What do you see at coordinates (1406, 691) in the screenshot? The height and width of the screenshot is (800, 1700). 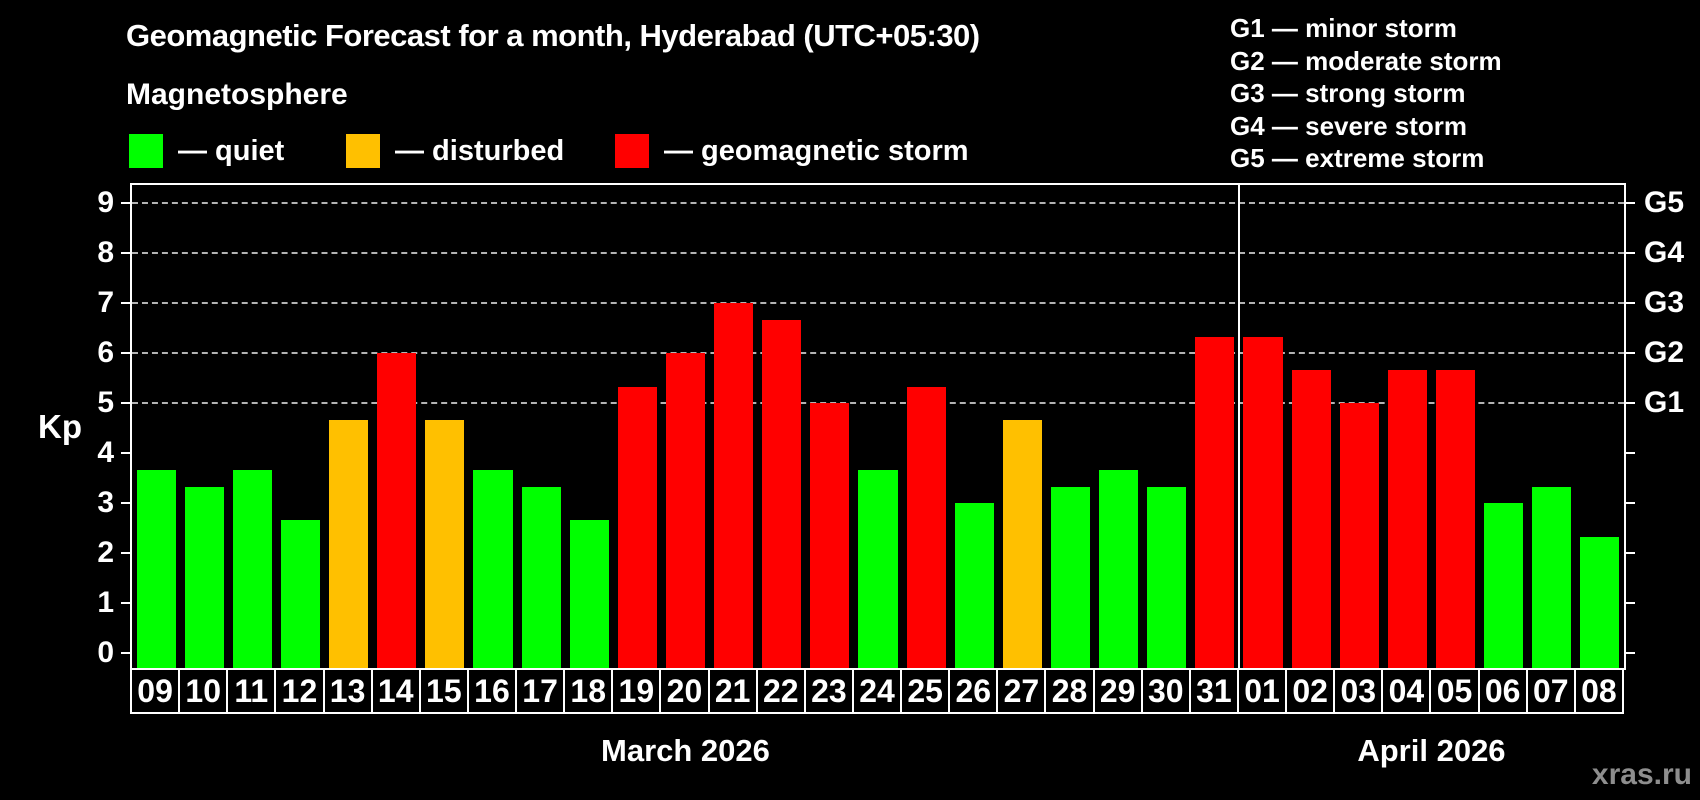 I see `day-label-04: 04` at bounding box center [1406, 691].